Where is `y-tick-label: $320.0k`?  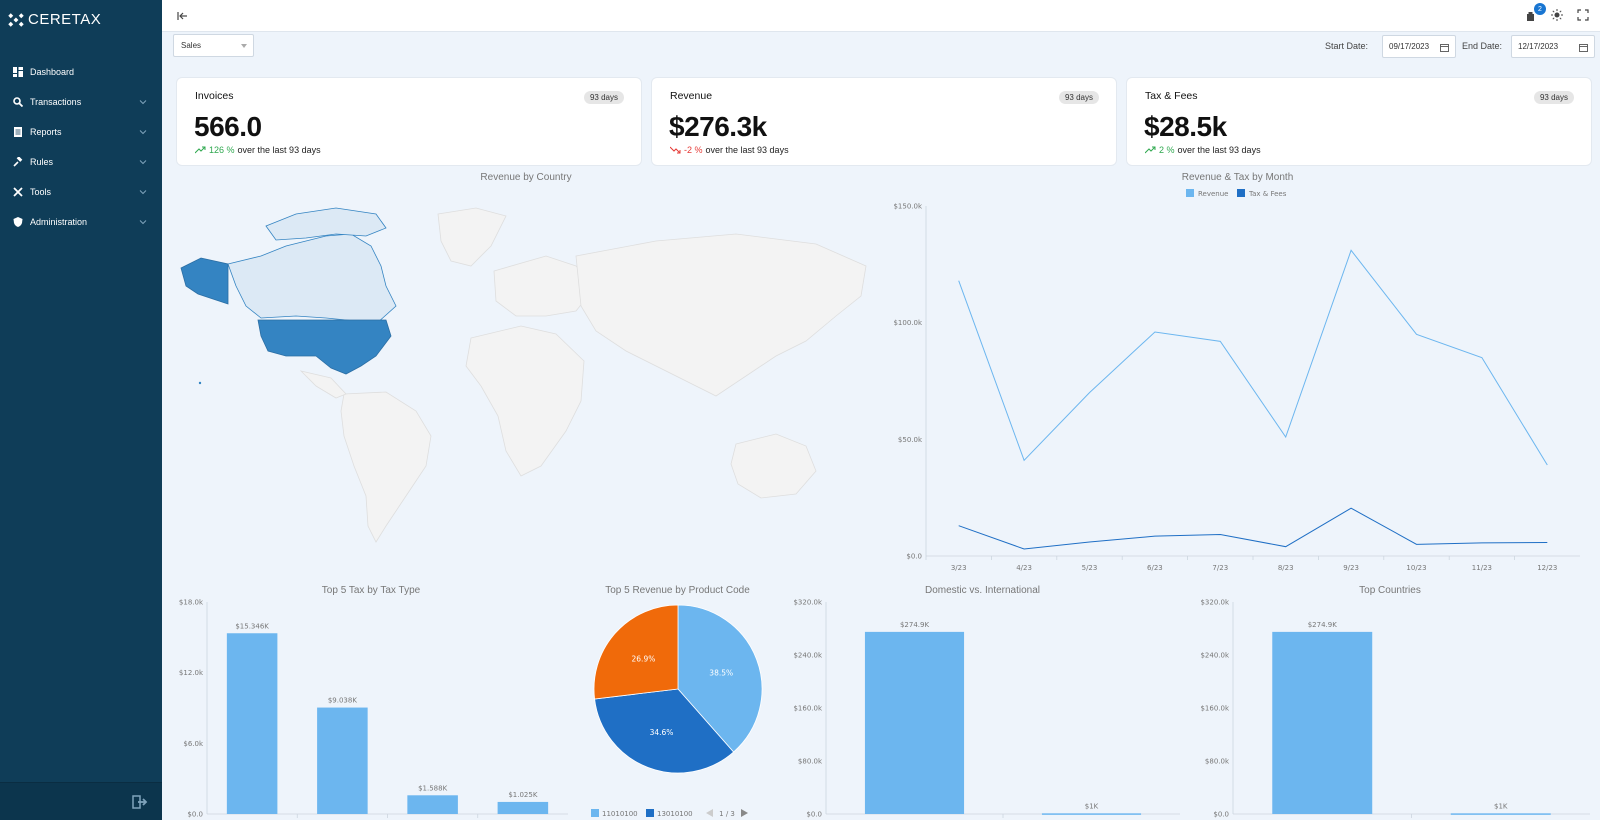
y-tick-label: $320.0k is located at coordinates (1214, 603).